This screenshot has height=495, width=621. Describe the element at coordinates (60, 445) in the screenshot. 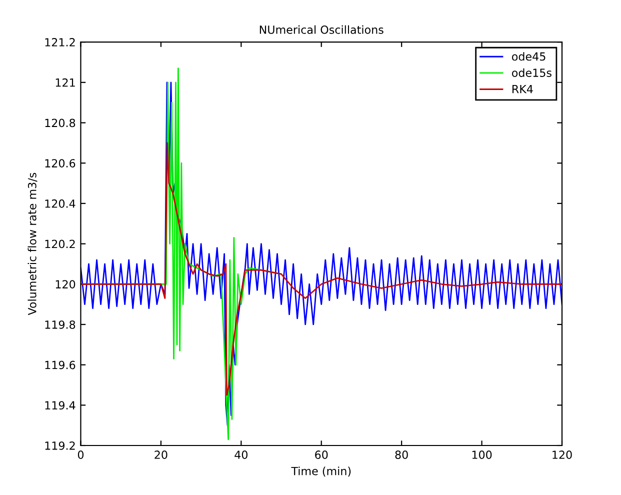

I see `y-tick-label: 119.2` at that location.